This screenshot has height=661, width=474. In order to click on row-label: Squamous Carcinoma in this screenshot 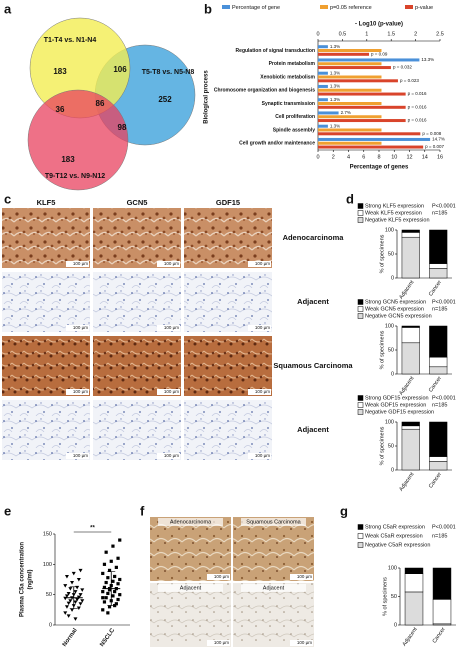, I will do `click(313, 365)`.